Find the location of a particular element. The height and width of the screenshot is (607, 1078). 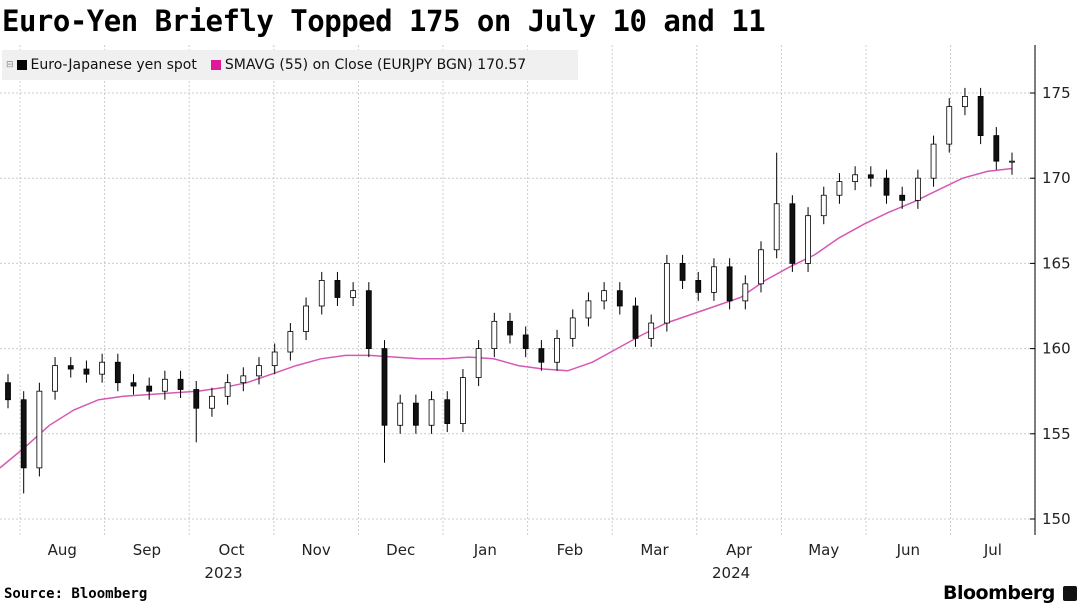

legend-swatch-spot is located at coordinates (21, 65).